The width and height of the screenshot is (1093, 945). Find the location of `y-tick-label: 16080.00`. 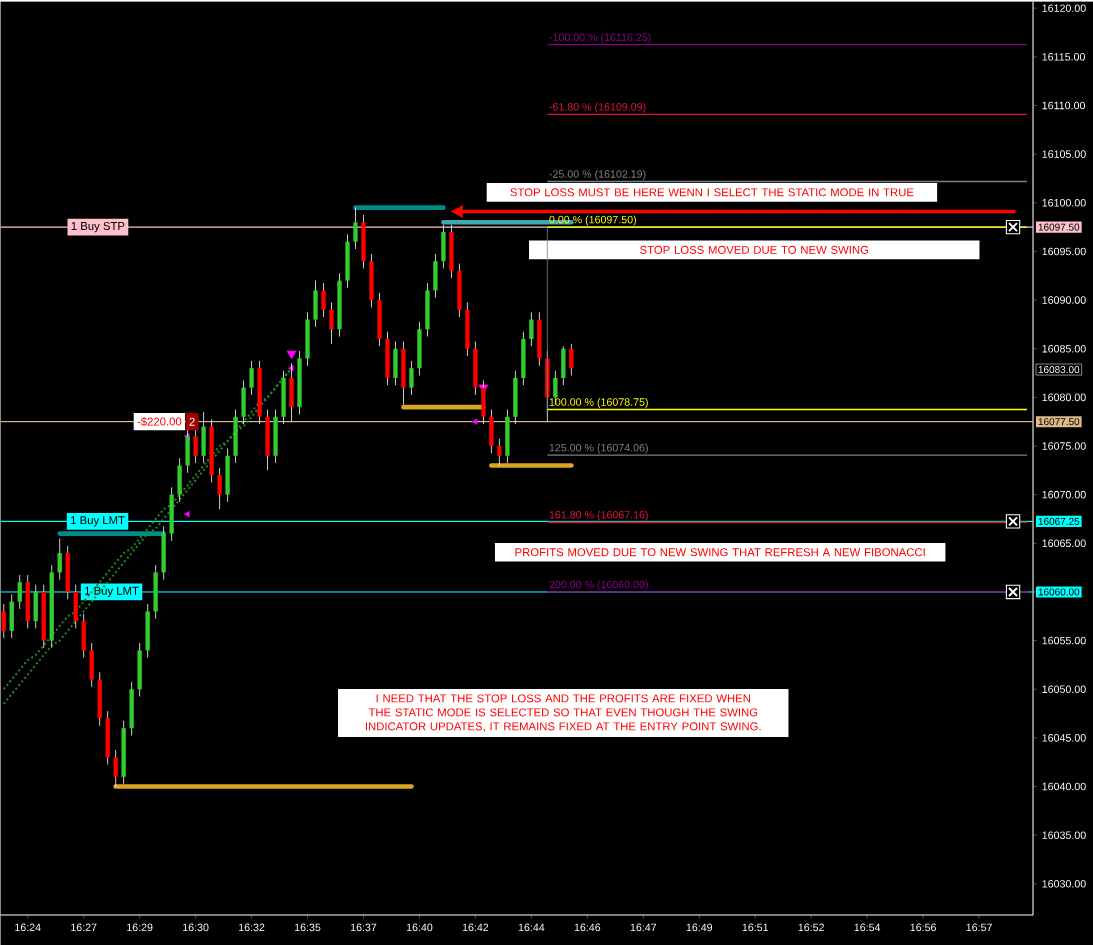

y-tick-label: 16080.00 is located at coordinates (1064, 397).